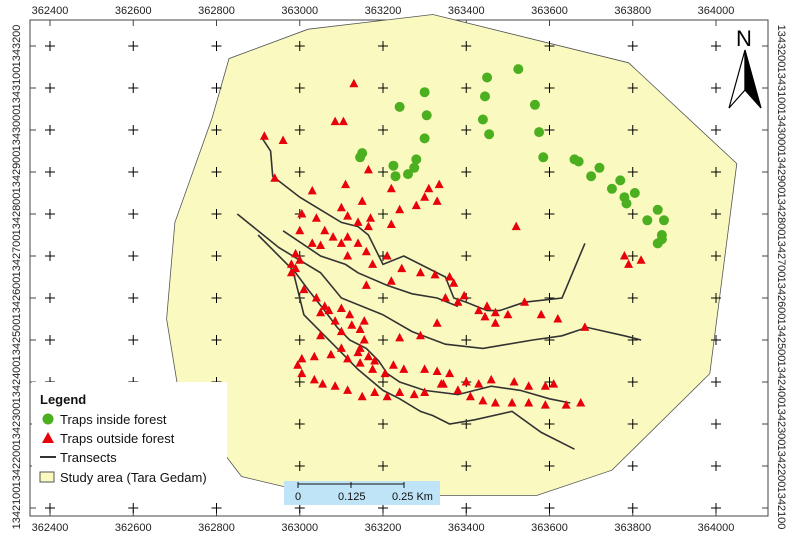  I want to click on scale-bar-background, so click(362, 493).